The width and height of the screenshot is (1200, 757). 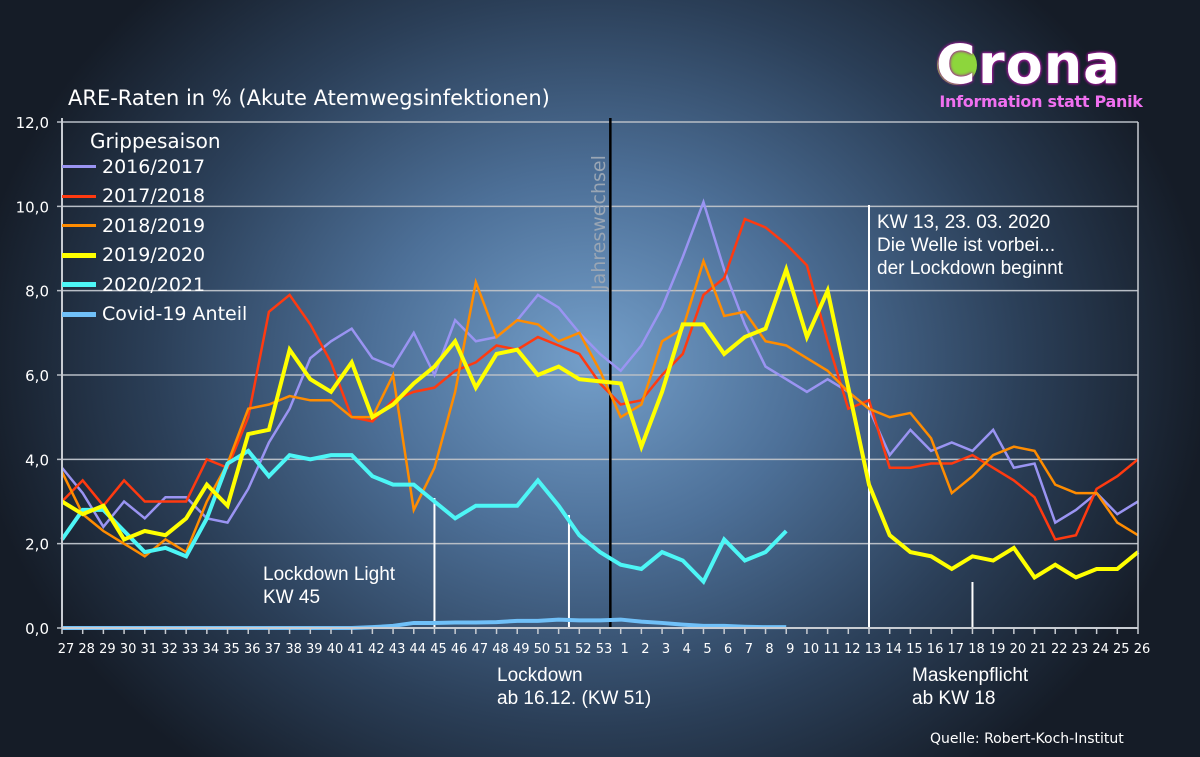 What do you see at coordinates (970, 268) in the screenshot?
I see `kw13-line3: der Lockdown beginnt` at bounding box center [970, 268].